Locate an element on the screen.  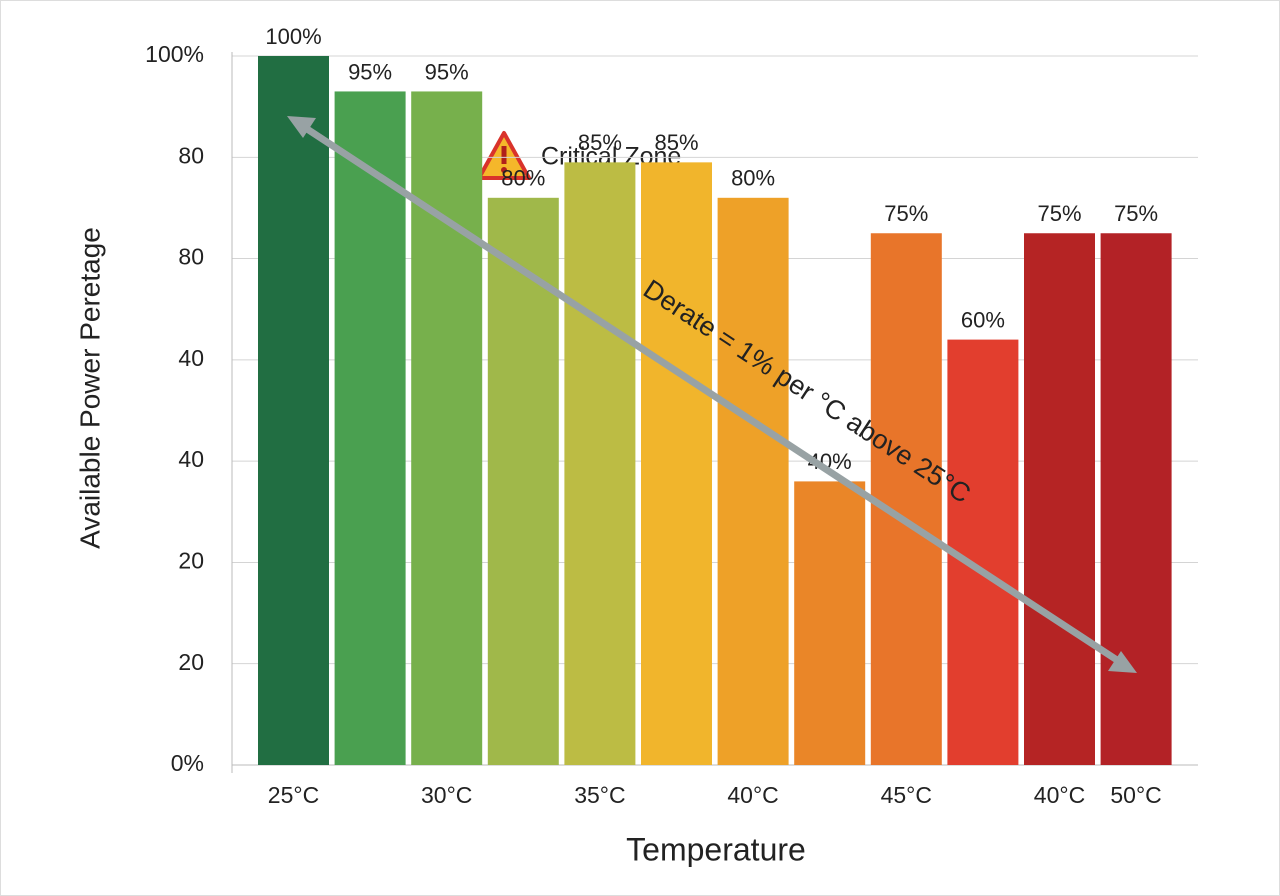
x-tick-label: 45°C is located at coordinates (906, 795).